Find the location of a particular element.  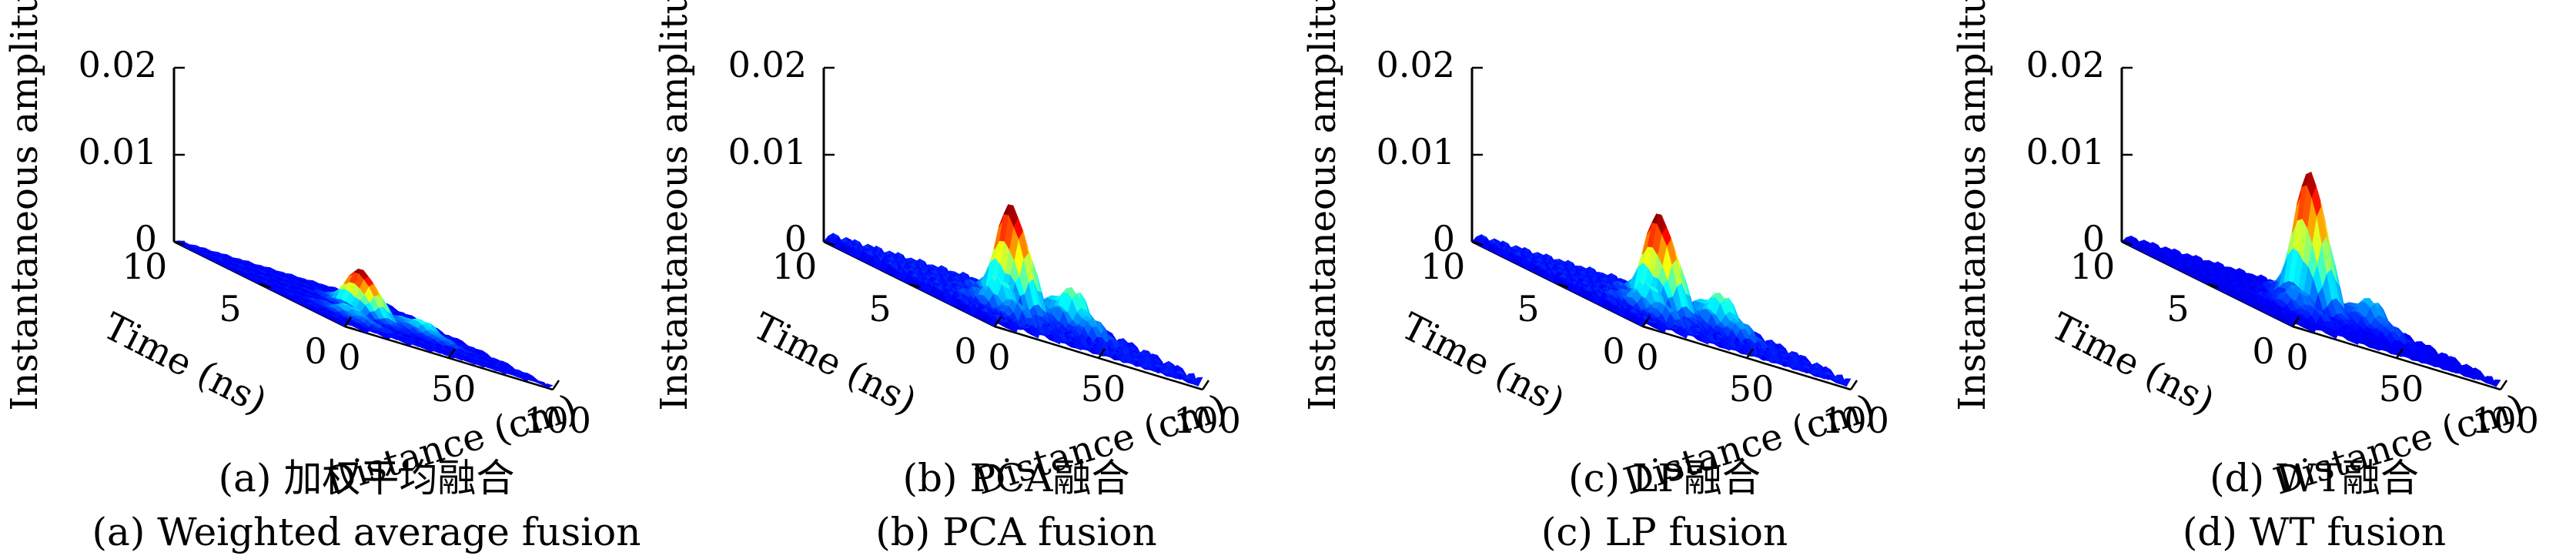

x-tick-label: 100 is located at coordinates (557, 420).